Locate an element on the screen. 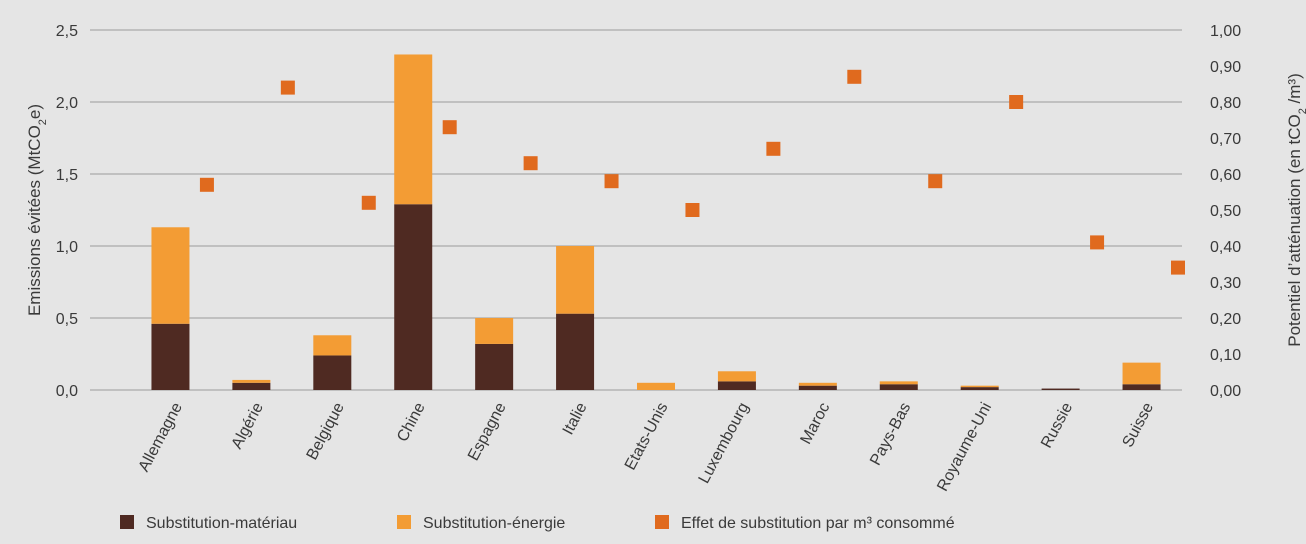  x-category-label: Allemagne is located at coordinates (160, 437).